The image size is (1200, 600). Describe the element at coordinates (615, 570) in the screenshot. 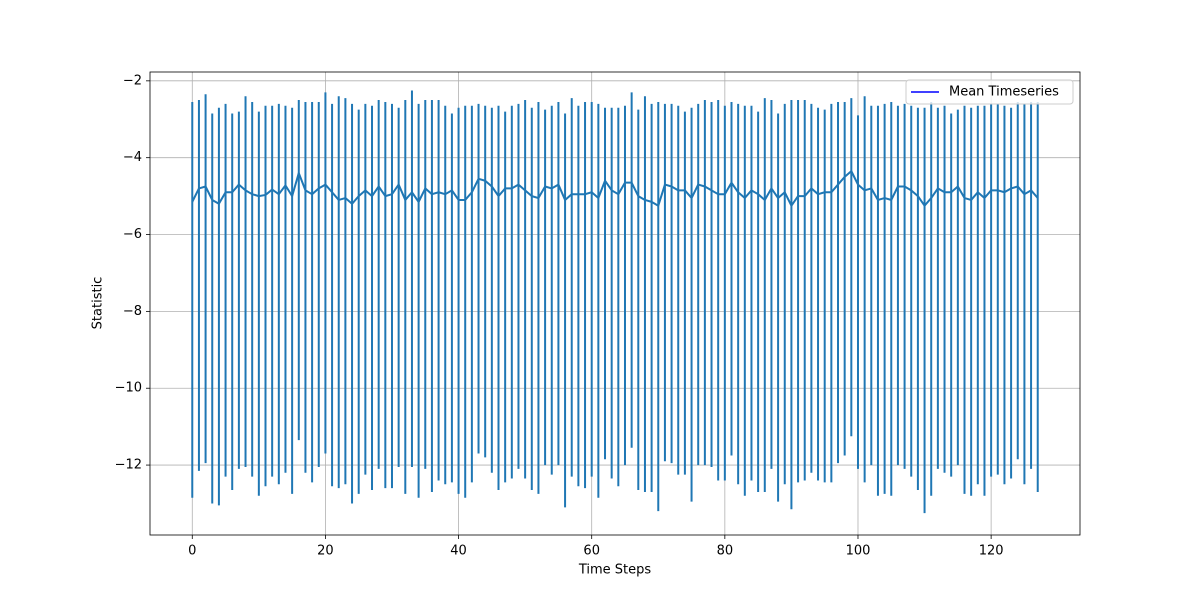

I see `x-axis-label: Time Steps` at that location.